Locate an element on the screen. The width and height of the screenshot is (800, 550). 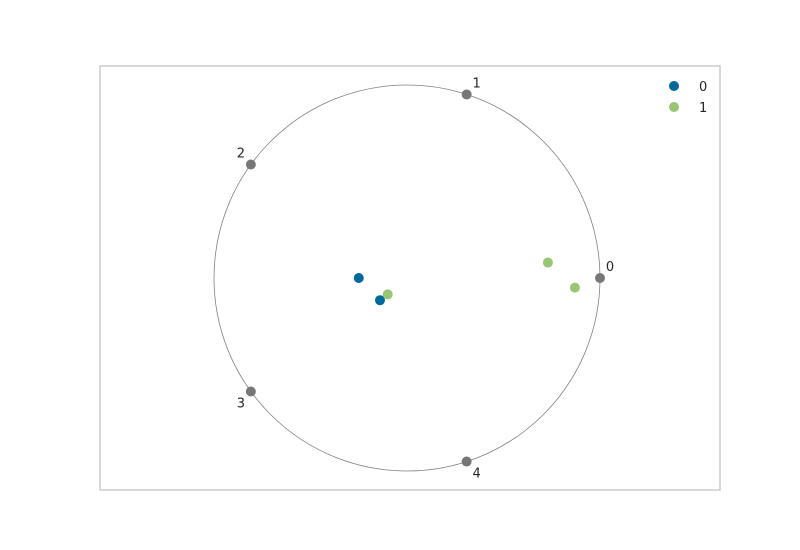
legend-label-0: 0 is located at coordinates (703, 87).